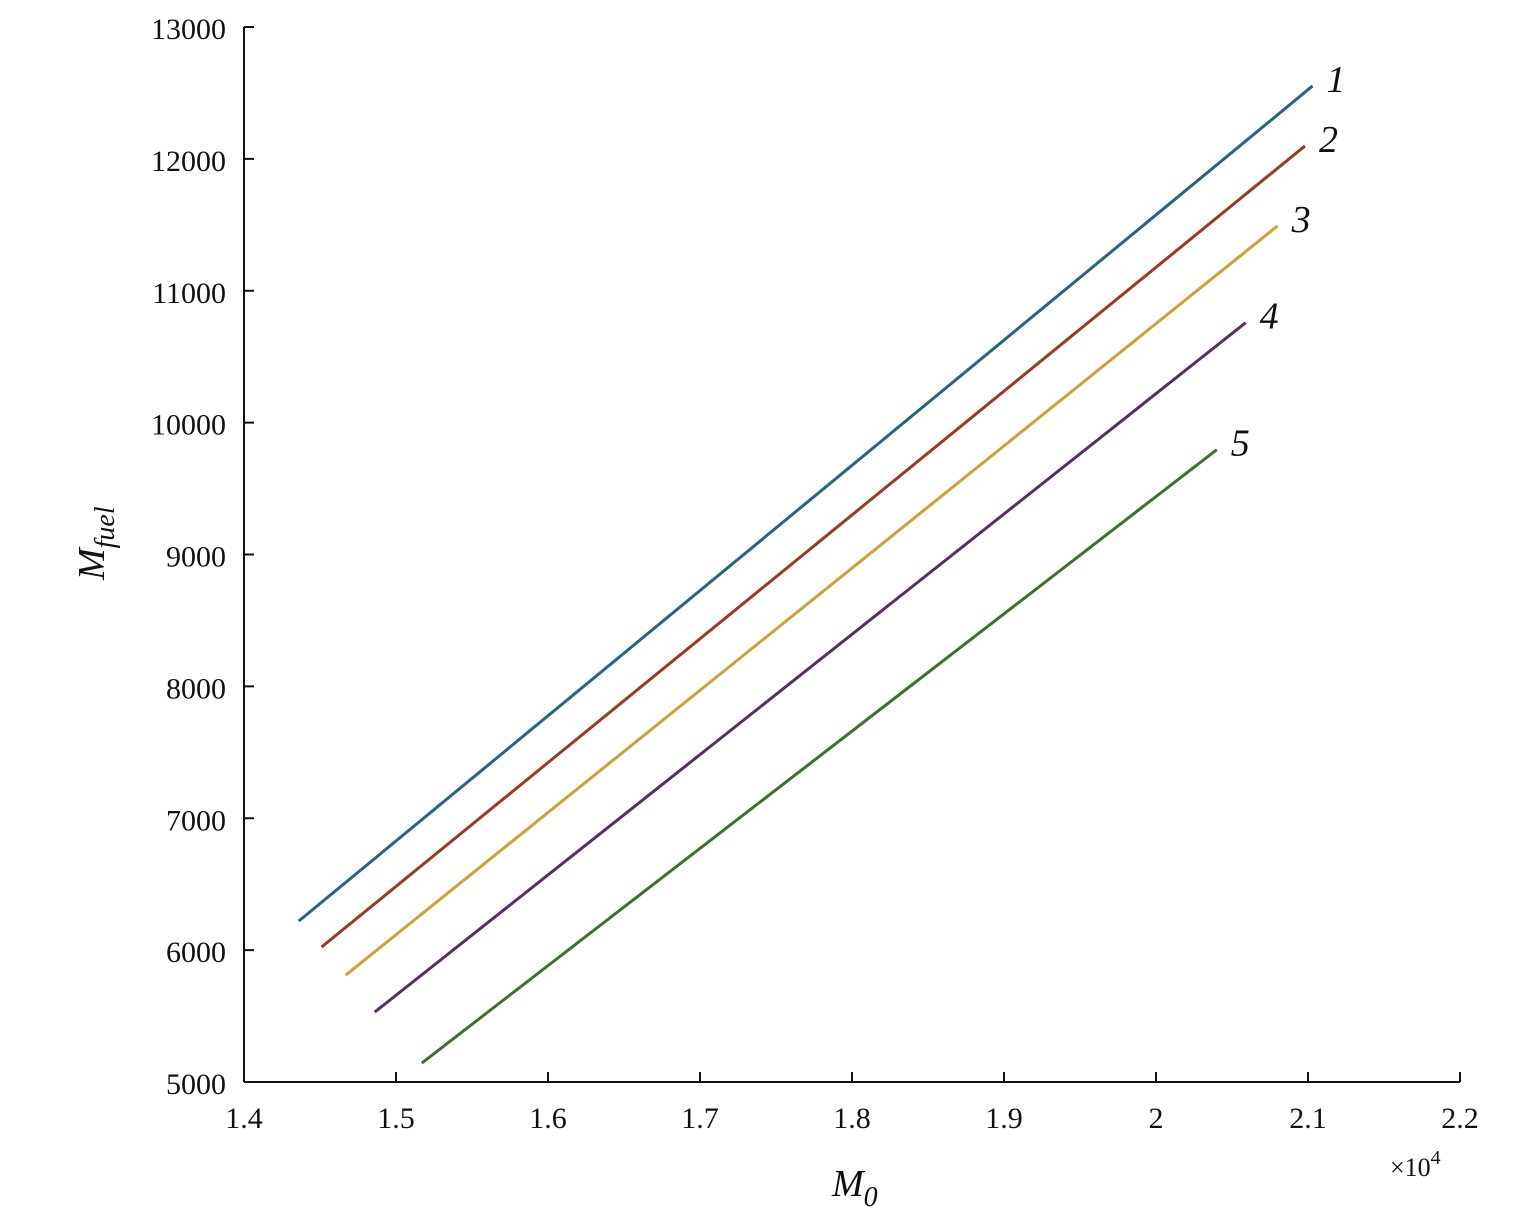 Image resolution: width=1535 pixels, height=1215 pixels. I want to click on y-tick-label: 13000, so click(188, 29).